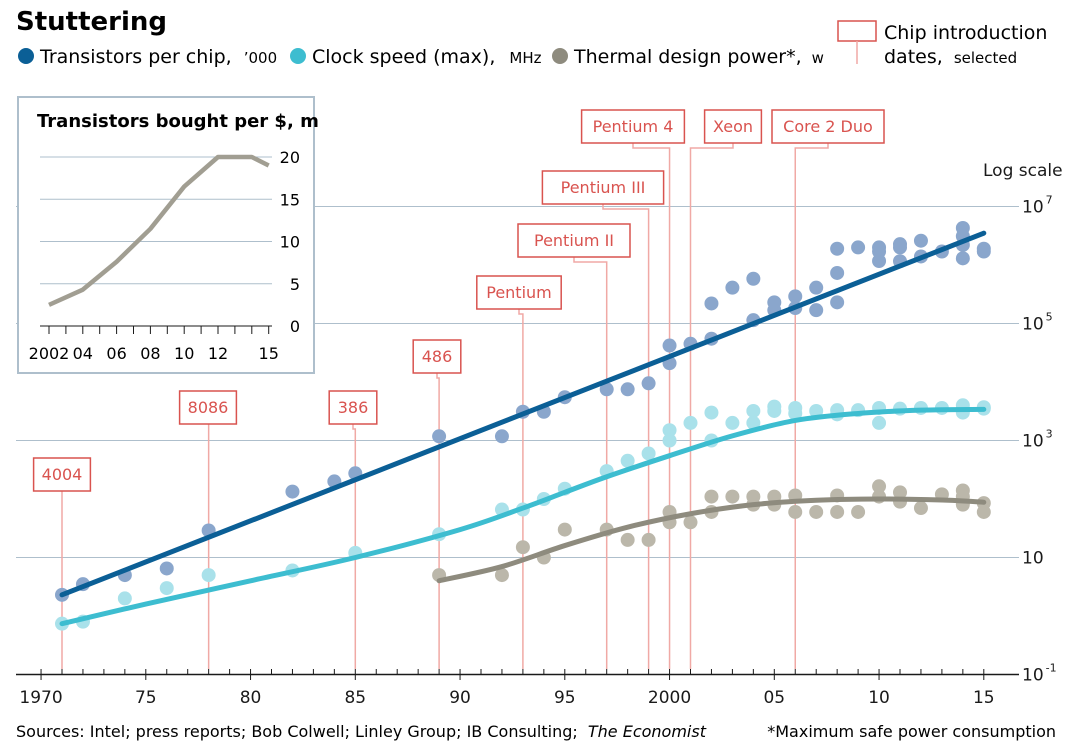  I want to click on inset-x-tick-label: 08, so click(150, 353).